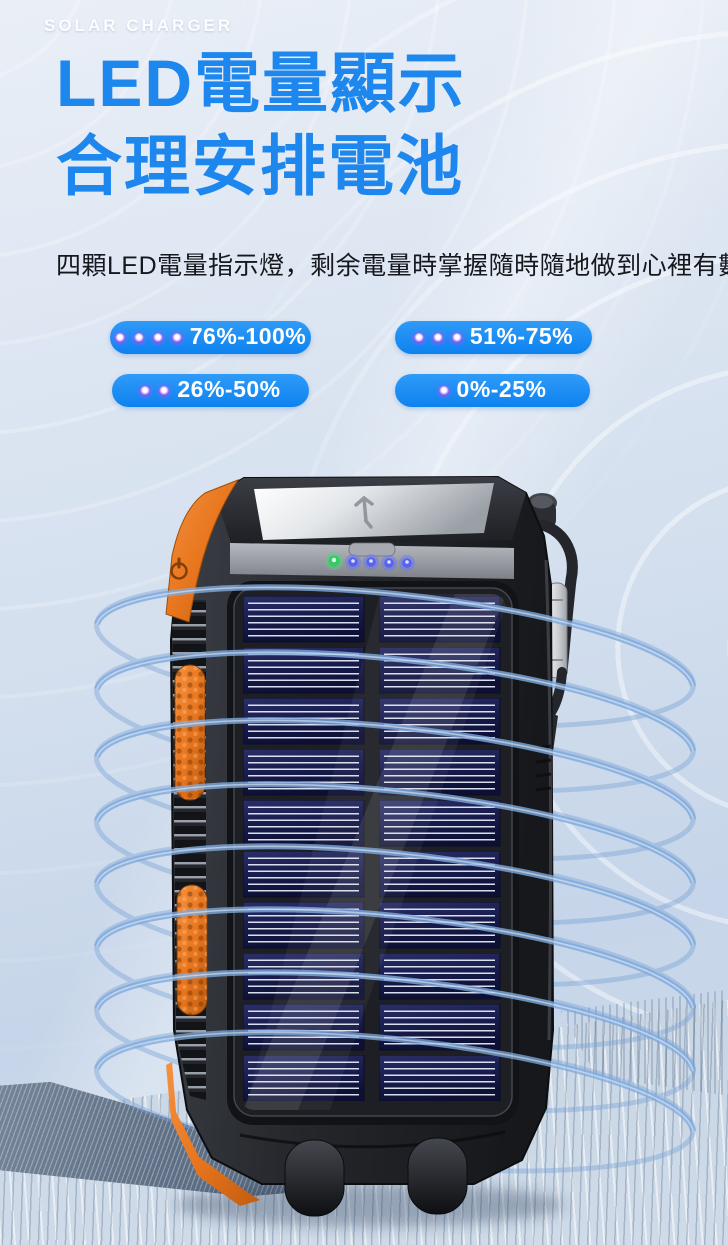 This screenshot has height=1245, width=728. What do you see at coordinates (370, 561) in the screenshot?
I see `led-status-lights` at bounding box center [370, 561].